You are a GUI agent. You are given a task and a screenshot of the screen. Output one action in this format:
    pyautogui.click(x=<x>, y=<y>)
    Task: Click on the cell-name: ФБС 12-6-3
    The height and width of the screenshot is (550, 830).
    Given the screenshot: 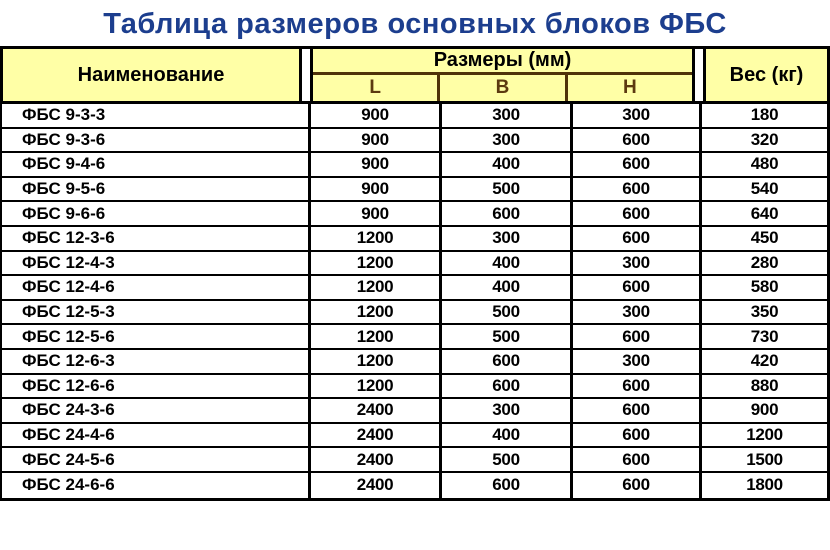 What is the action you would take?
    pyautogui.click(x=156, y=361)
    